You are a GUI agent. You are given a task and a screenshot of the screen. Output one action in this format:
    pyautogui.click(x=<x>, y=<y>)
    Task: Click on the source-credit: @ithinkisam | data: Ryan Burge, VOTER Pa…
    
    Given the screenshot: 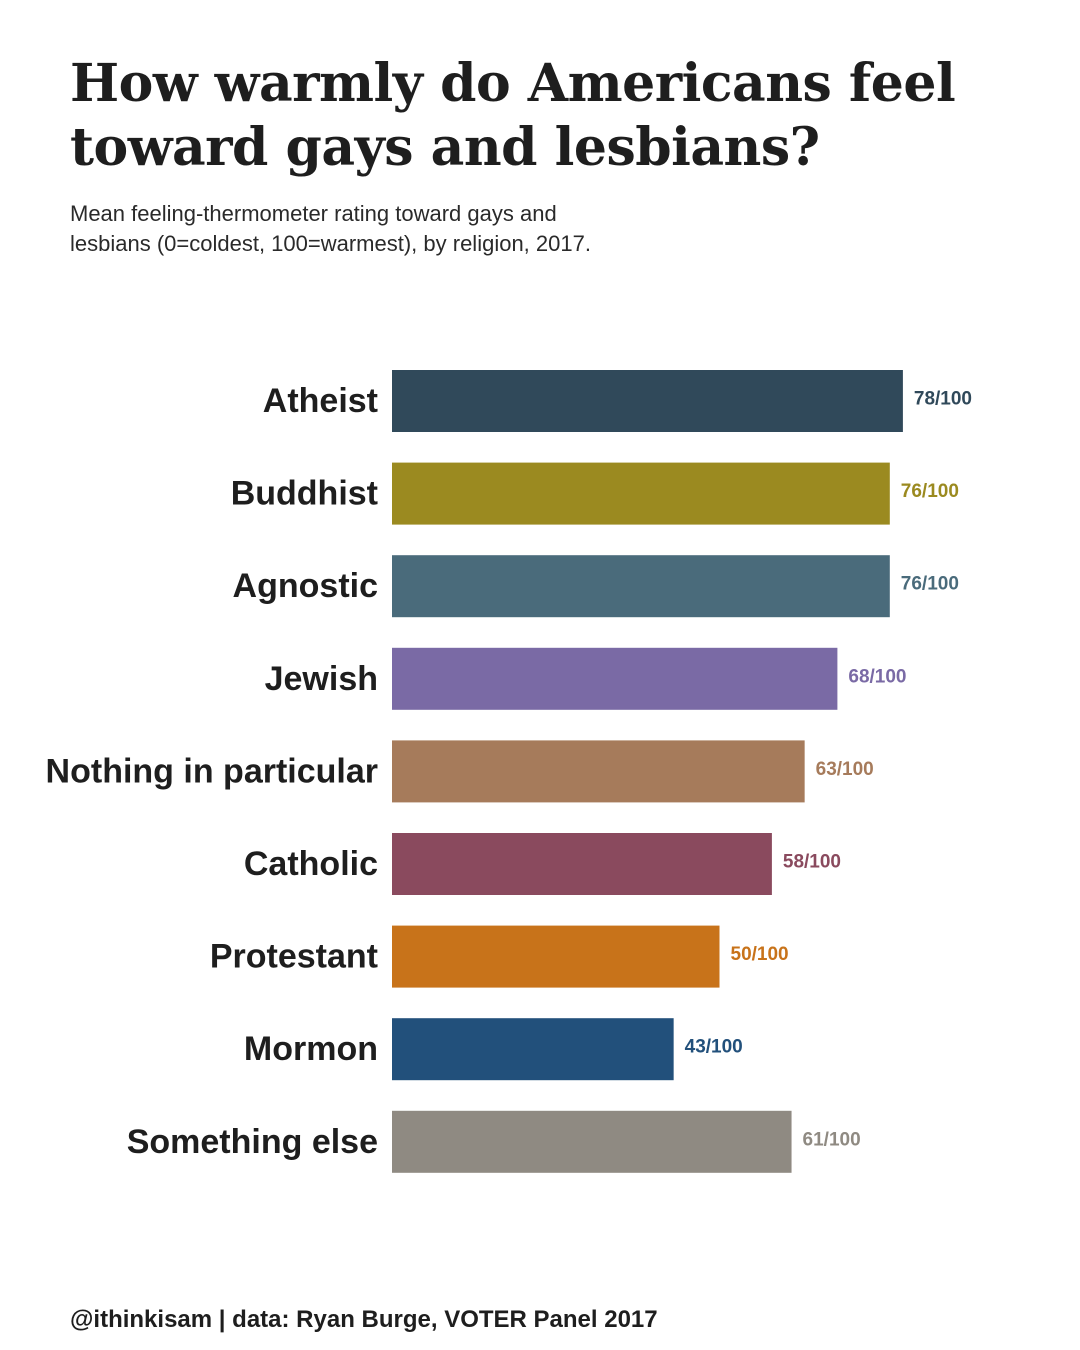 What is the action you would take?
    pyautogui.click(x=364, y=1319)
    